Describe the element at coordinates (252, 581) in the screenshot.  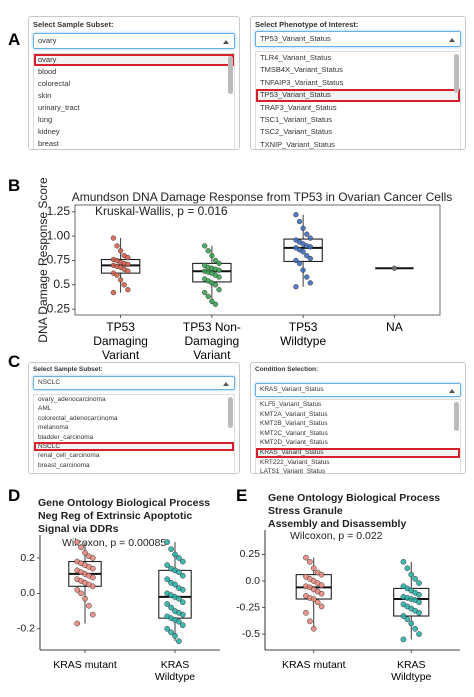
I see `y-tick-label: 0.0` at that location.